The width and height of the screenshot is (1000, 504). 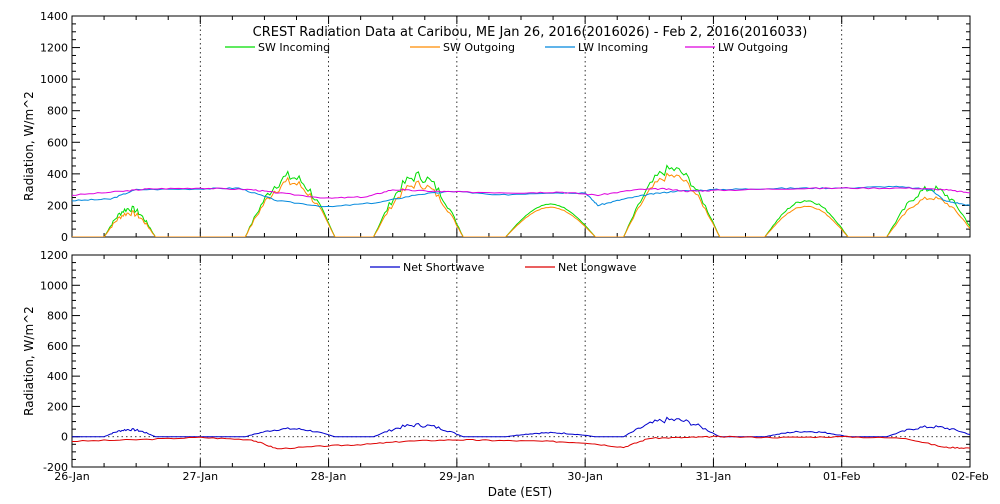 I want to click on top-series-sw-outgoing, so click(x=521, y=204).